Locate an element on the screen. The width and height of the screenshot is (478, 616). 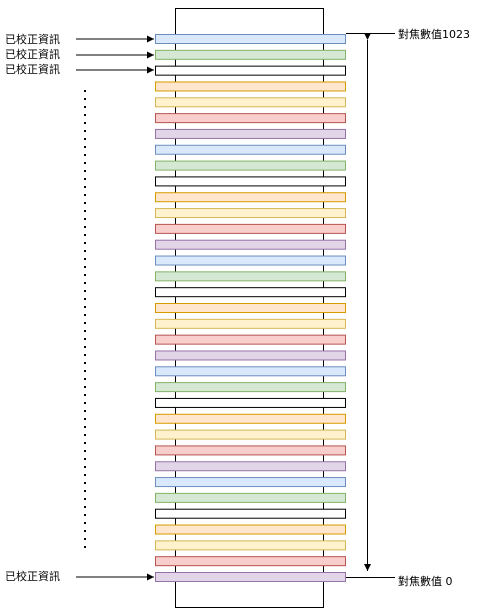
label-calibrated-4: 已校正資訊 is located at coordinates (32, 576).